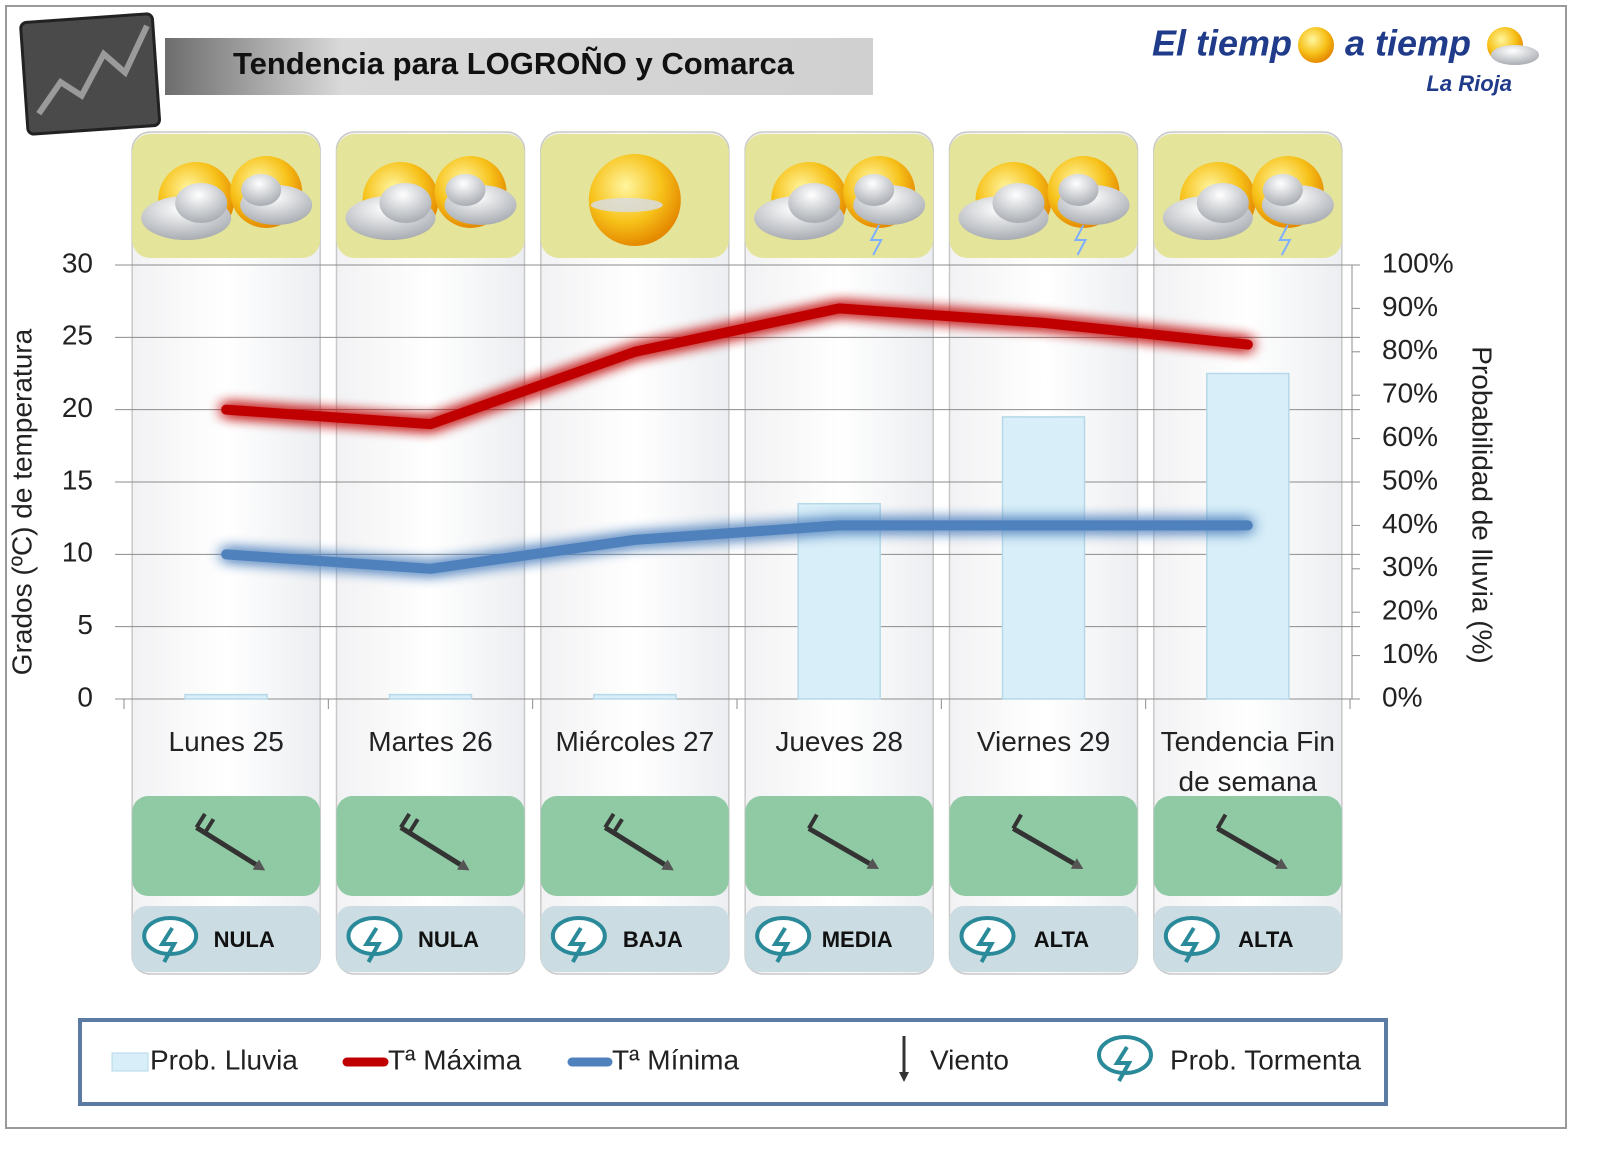  What do you see at coordinates (1482, 505) in the screenshot?
I see `y2-axis-label: Probabilidad de lluvia (%)` at bounding box center [1482, 505].